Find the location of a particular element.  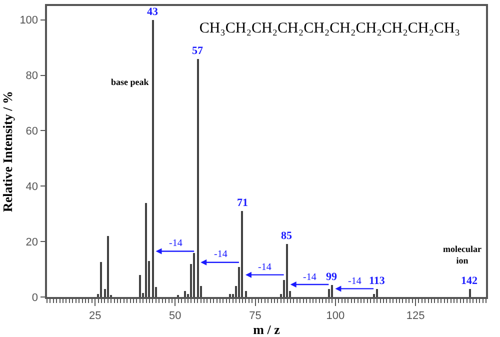

annotation: 85 is located at coordinates (286, 236).